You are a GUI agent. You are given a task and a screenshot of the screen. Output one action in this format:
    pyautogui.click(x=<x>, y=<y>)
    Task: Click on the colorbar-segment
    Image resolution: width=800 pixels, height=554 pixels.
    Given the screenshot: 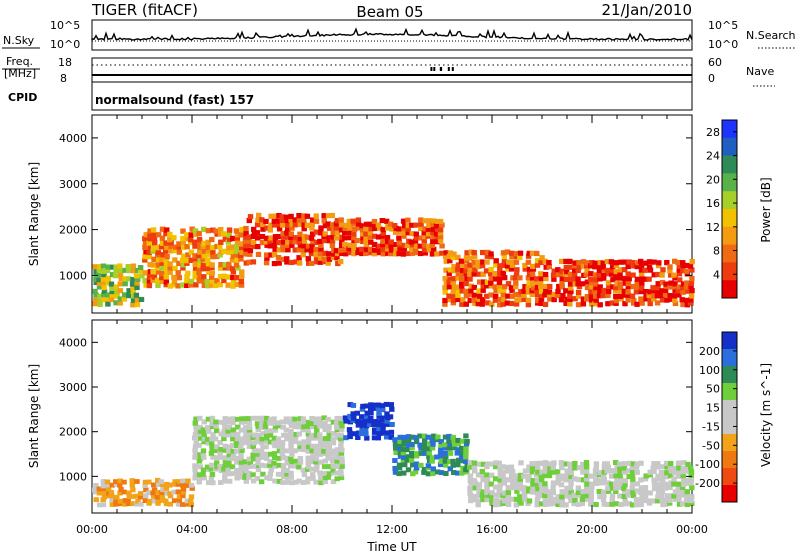 What is the action you would take?
    pyautogui.click(x=729, y=253)
    